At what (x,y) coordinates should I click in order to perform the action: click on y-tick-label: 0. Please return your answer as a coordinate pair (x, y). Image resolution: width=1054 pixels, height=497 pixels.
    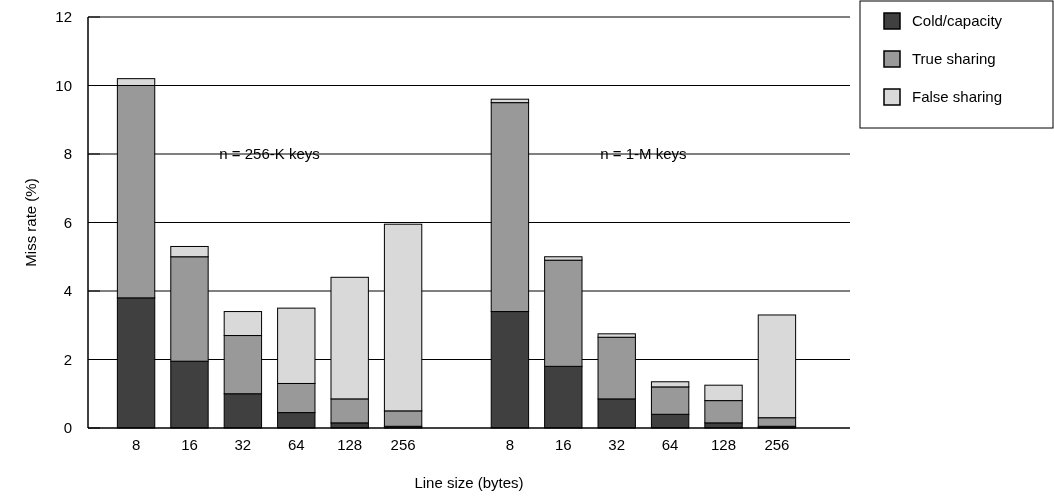
    Looking at the image, I should click on (67, 428).